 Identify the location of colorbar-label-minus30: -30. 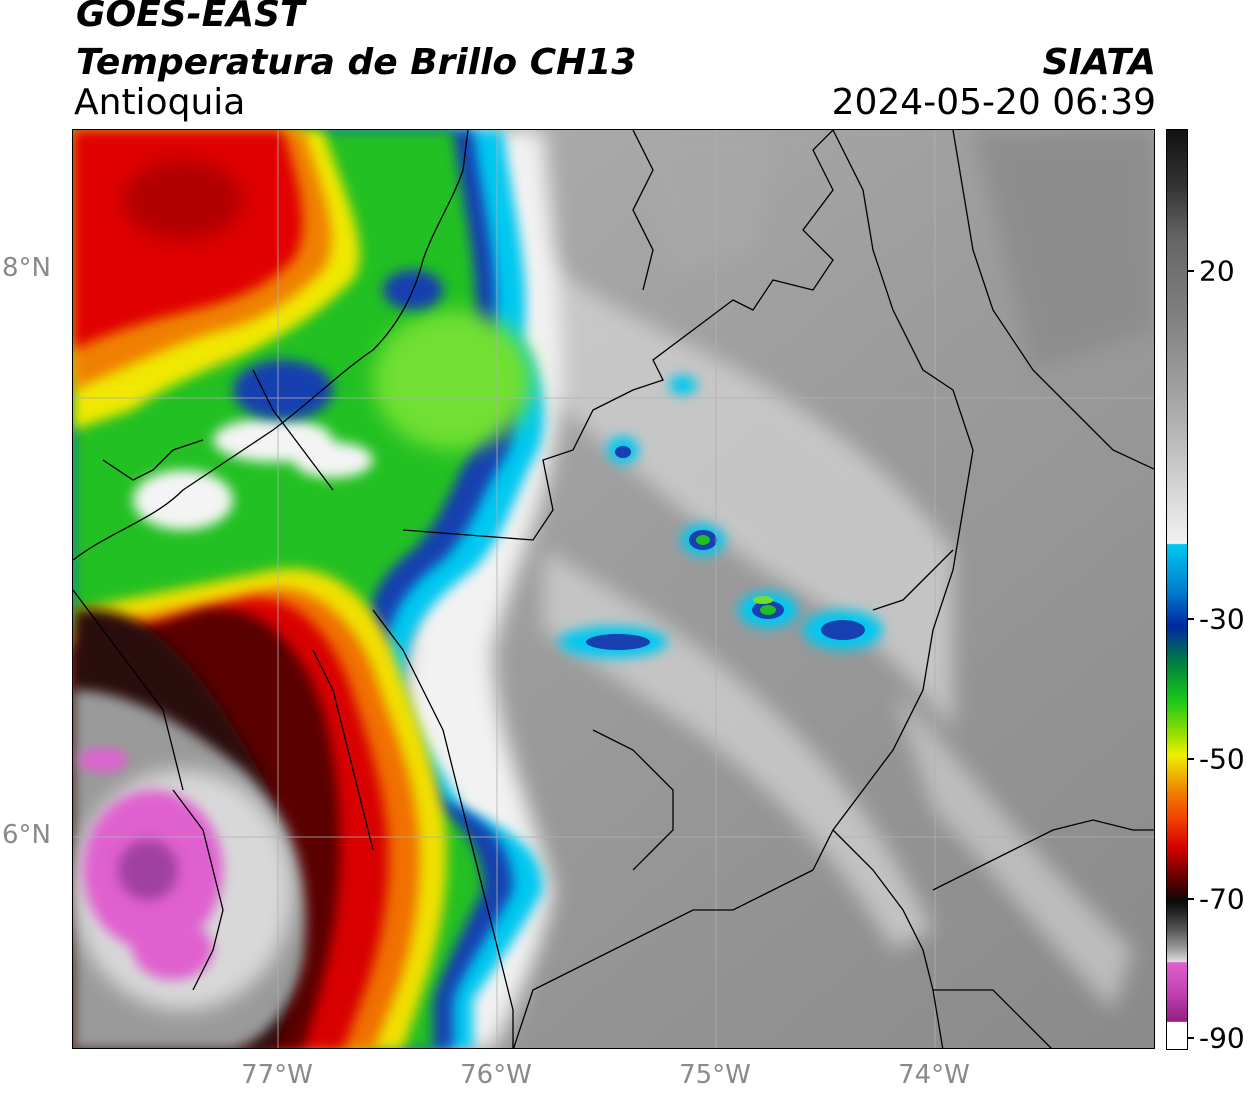
(1222, 619).